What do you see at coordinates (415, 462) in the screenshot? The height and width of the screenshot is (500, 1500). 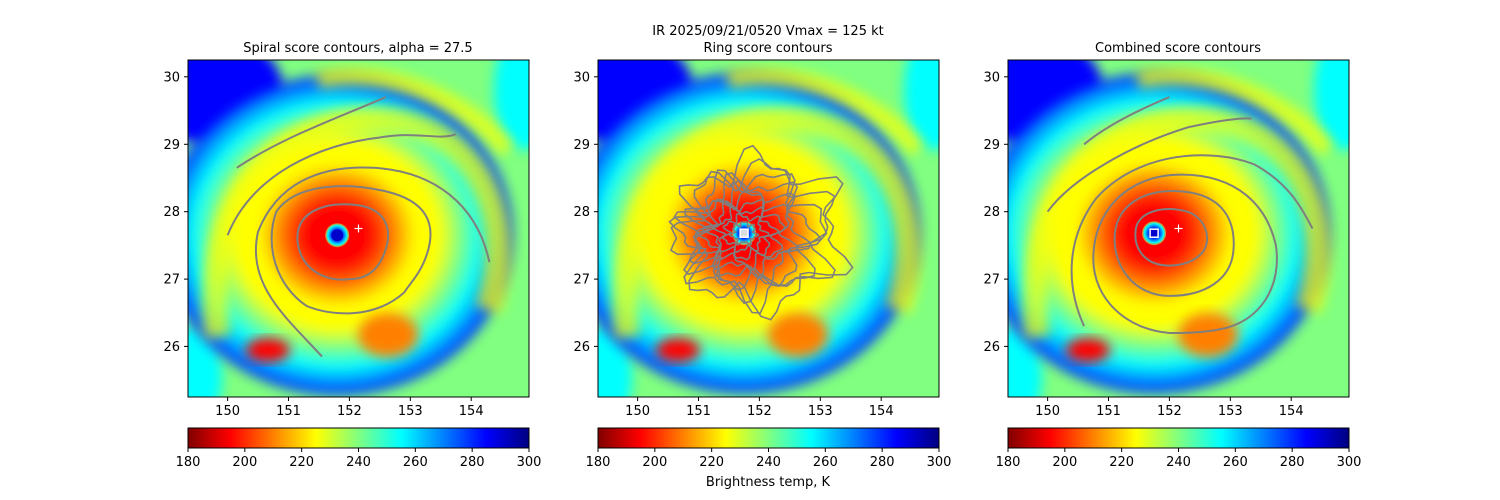 I see `colorbar-tick-label: 260` at bounding box center [415, 462].